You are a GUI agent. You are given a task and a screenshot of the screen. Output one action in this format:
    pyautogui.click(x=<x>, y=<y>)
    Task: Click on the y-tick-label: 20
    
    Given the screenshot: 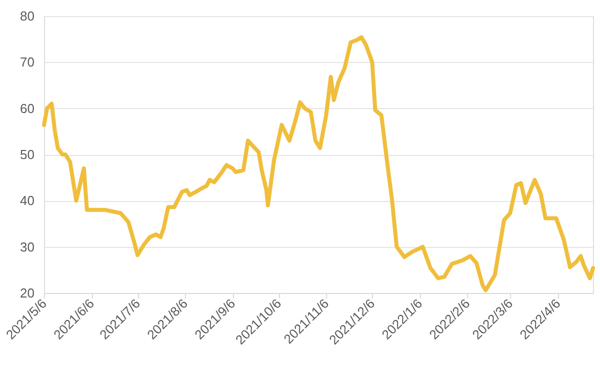 What is the action you would take?
    pyautogui.click(x=27, y=293)
    